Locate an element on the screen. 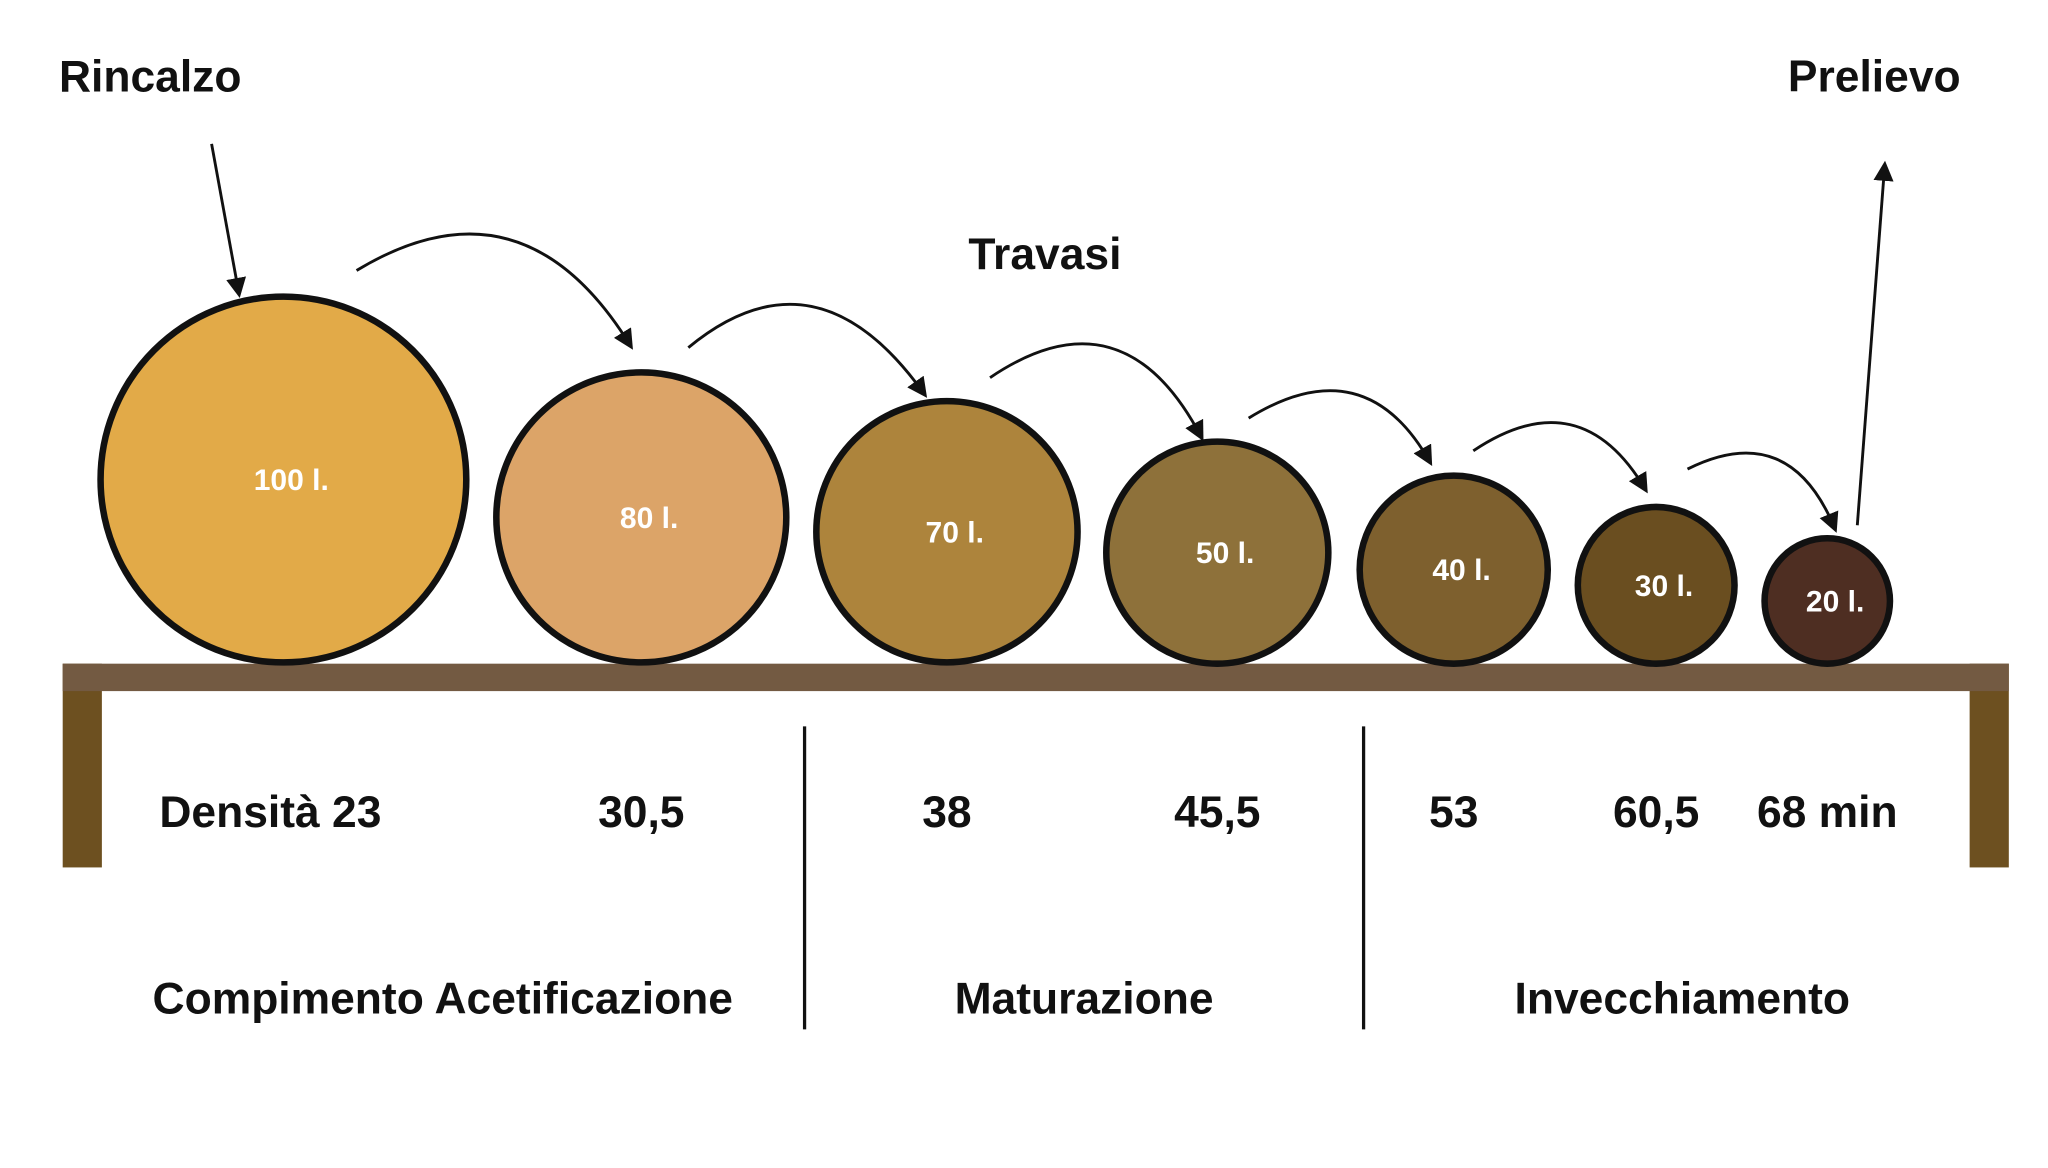 This screenshot has width=2048, height=1168. density-label: 60,5 is located at coordinates (1656, 812).